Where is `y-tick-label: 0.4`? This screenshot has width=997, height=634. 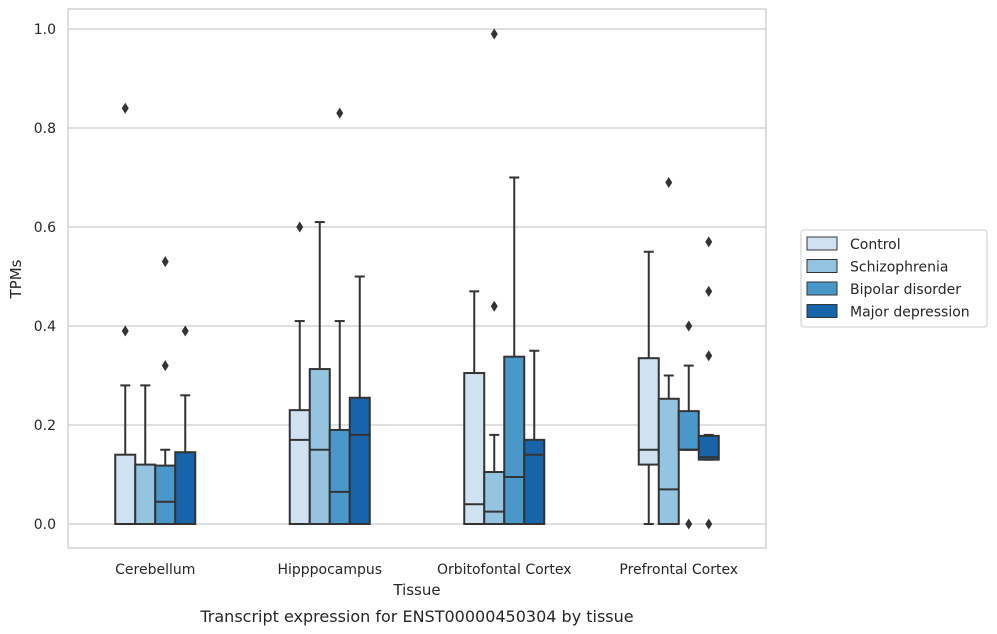 y-tick-label: 0.4 is located at coordinates (45, 327).